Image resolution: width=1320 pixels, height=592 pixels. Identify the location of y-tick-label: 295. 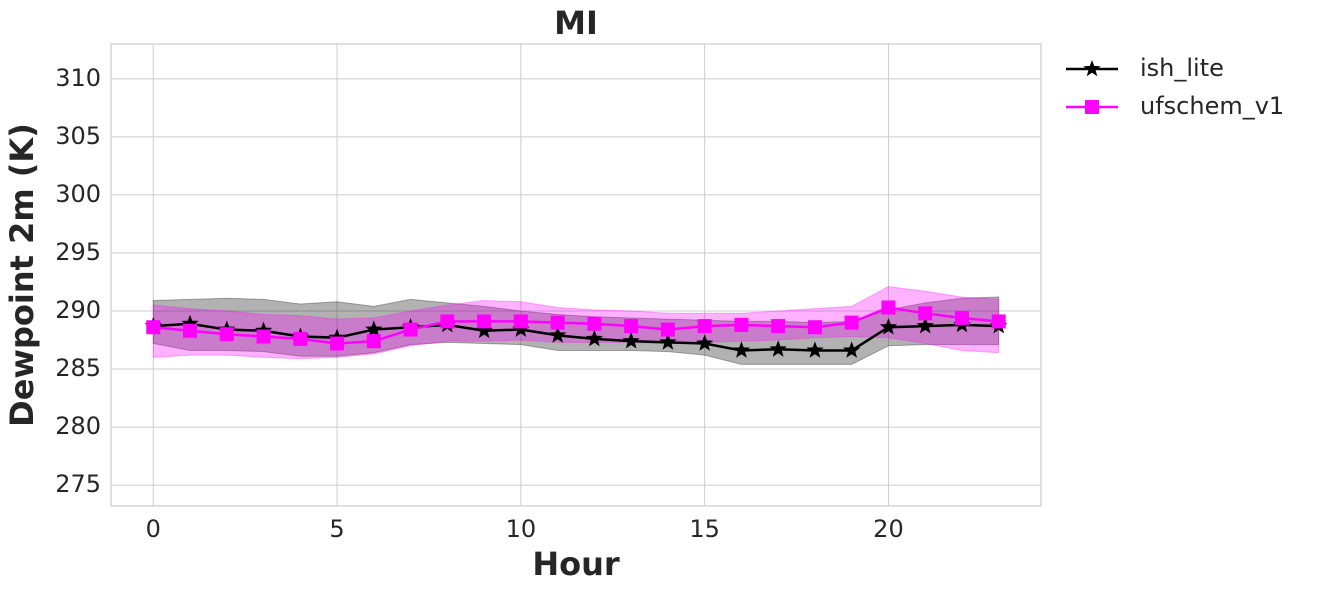
(78, 252).